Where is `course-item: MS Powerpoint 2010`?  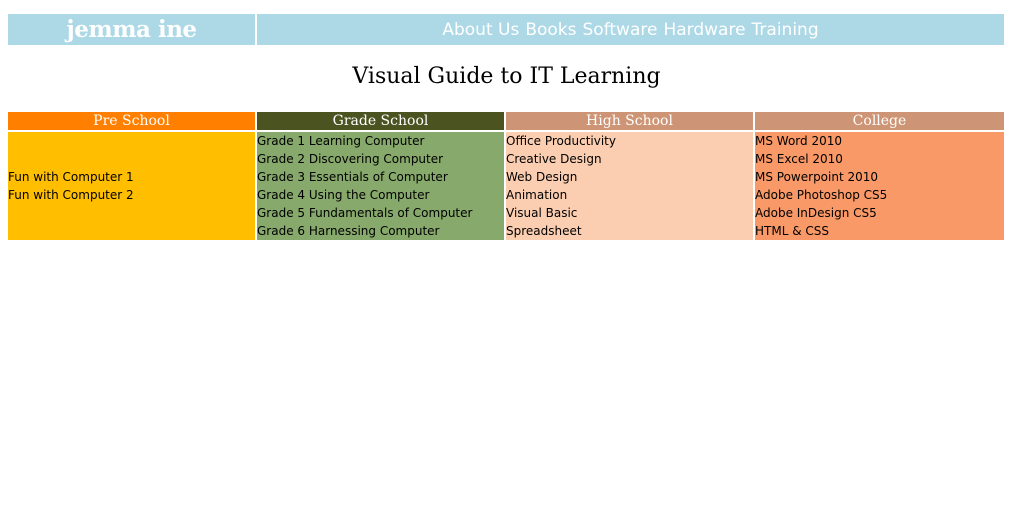
course-item: MS Powerpoint 2010 is located at coordinates (817, 177).